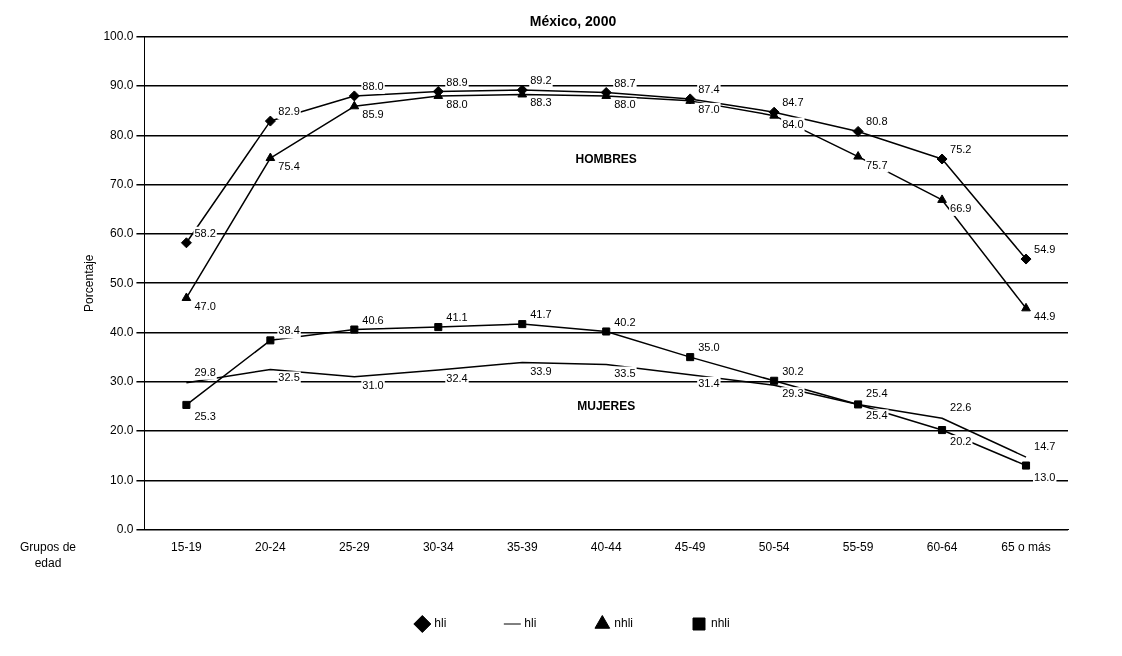  Describe the element at coordinates (48, 555) in the screenshot. I see `x-axis-title: Grupos de edad` at that location.